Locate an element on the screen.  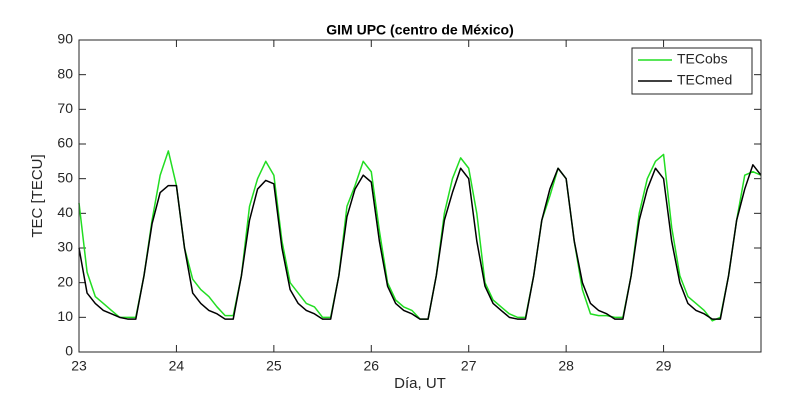
y-tick-label: 10 is located at coordinates (65, 316).